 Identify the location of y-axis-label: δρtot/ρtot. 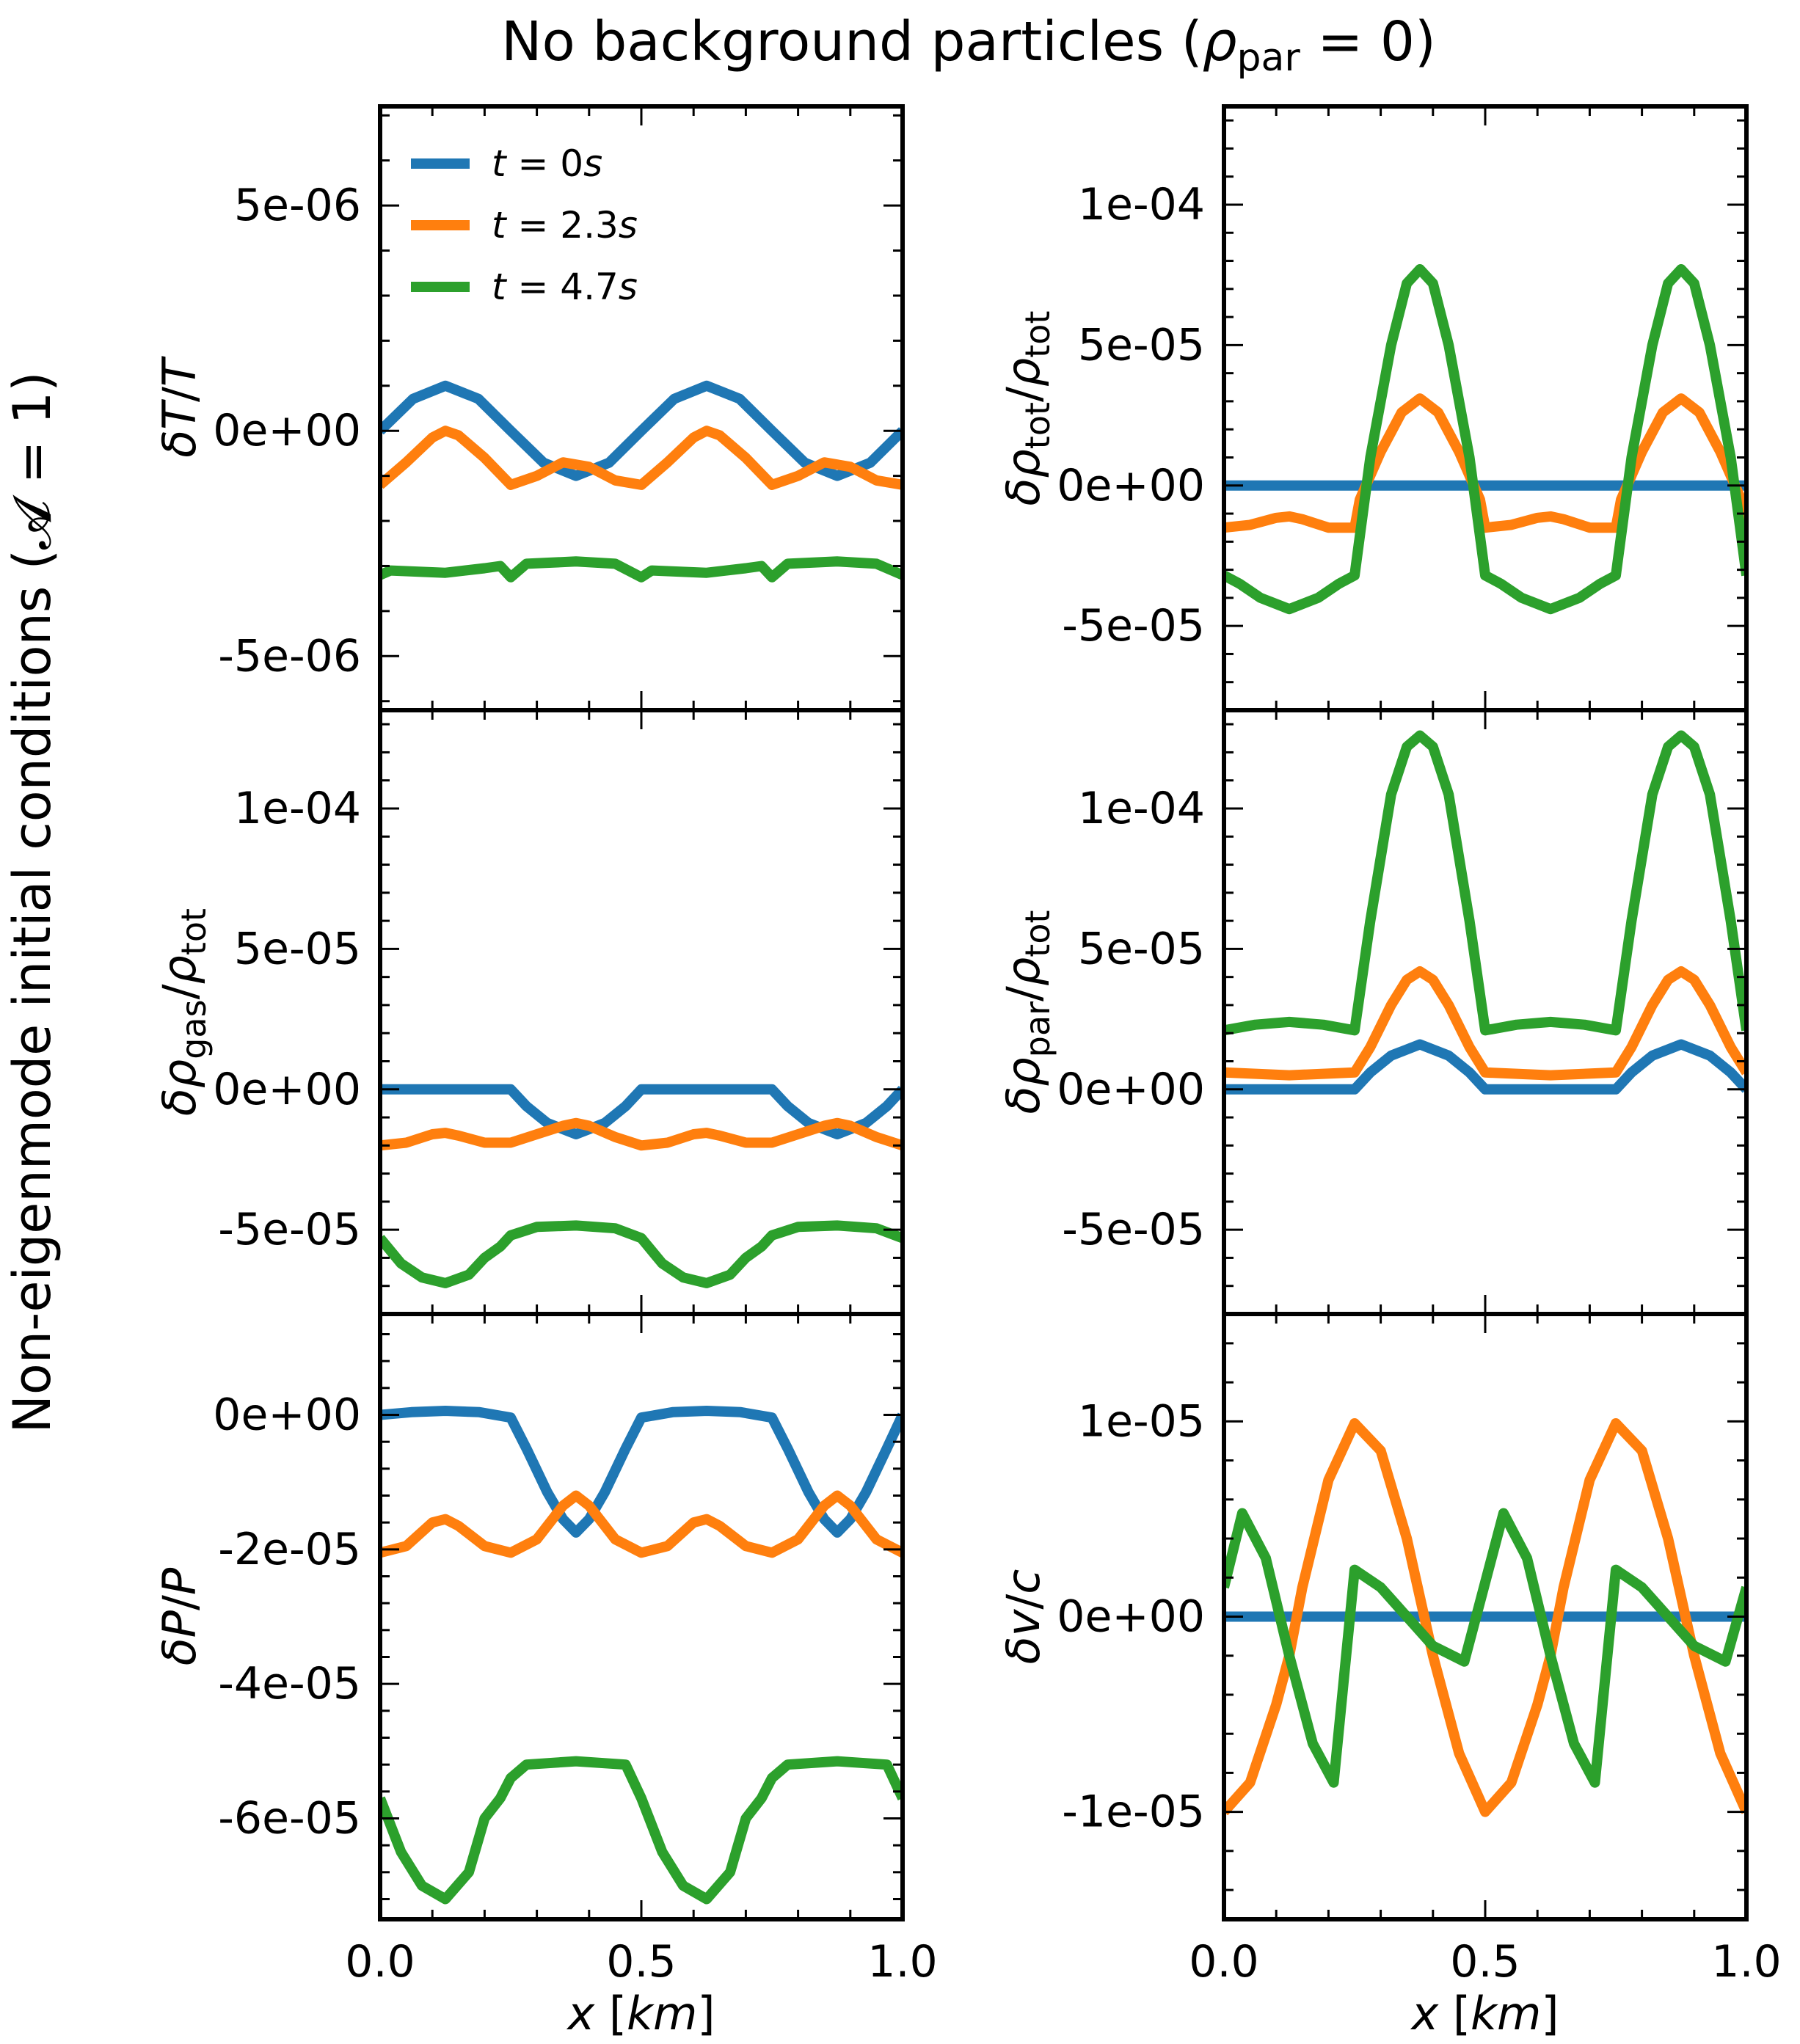
(1026, 408).